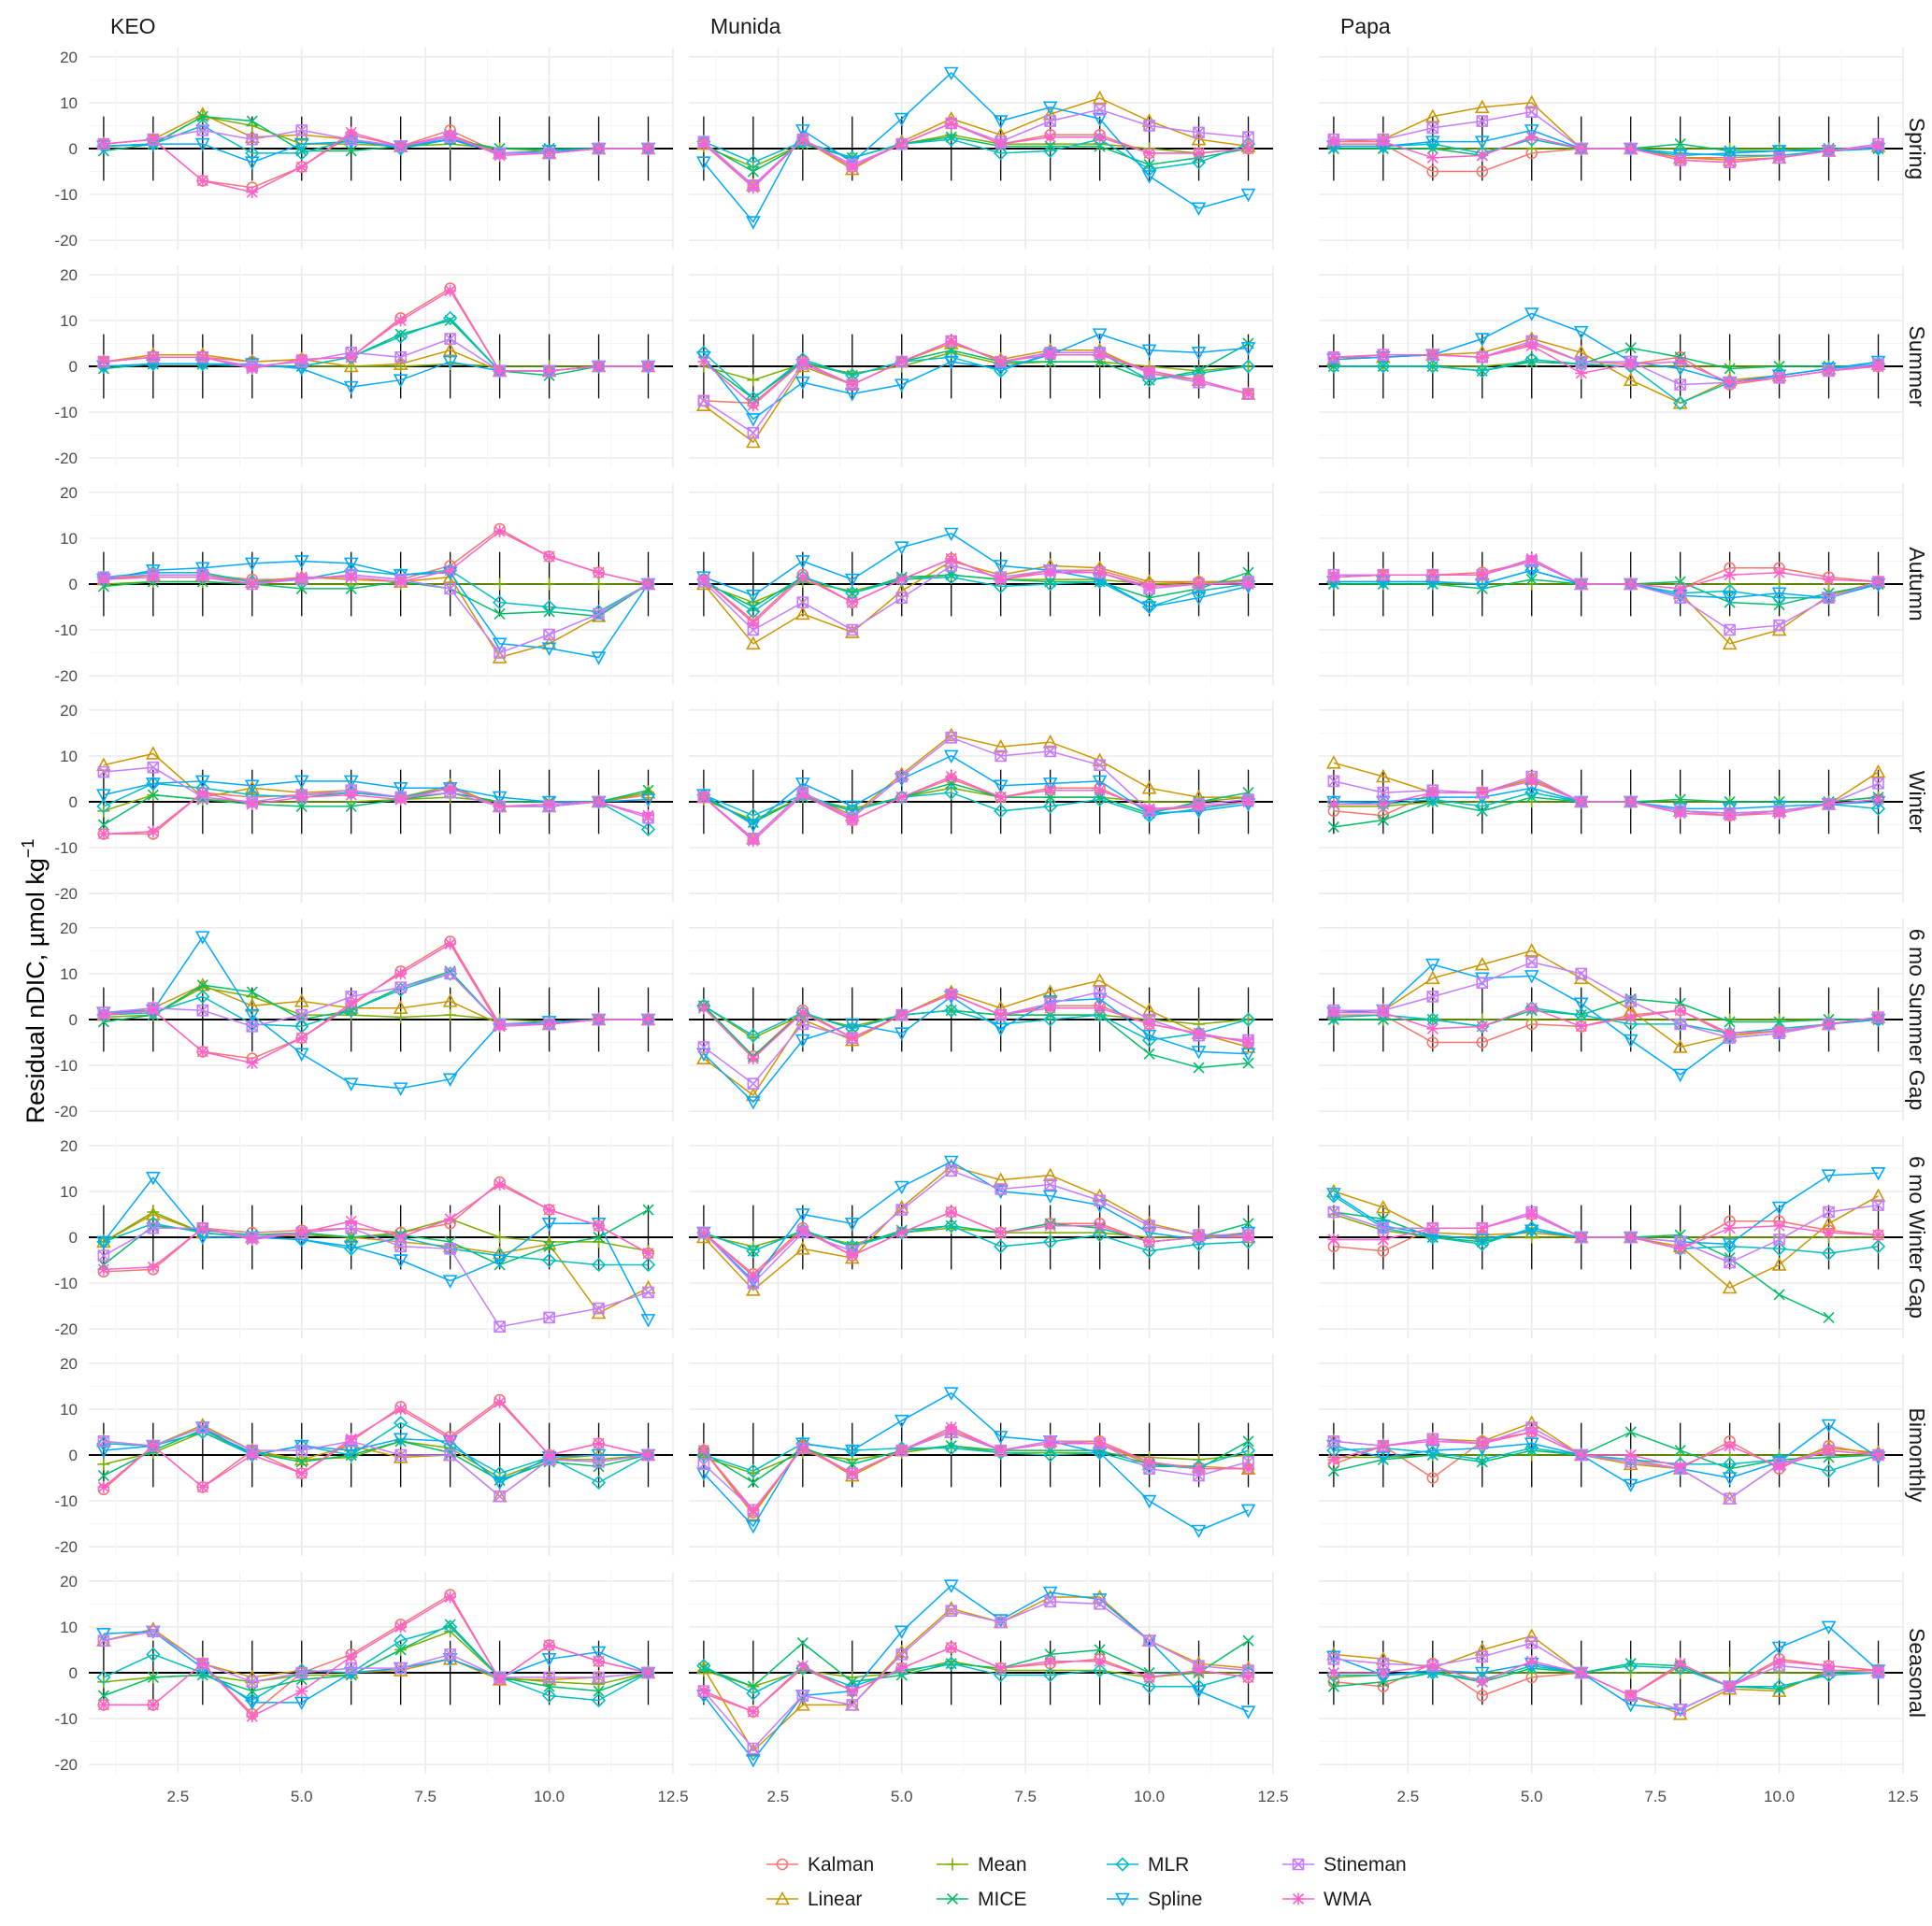  Describe the element at coordinates (1611, 1237) in the screenshot. I see `panel-papa-6-mo-winter-gap` at that location.